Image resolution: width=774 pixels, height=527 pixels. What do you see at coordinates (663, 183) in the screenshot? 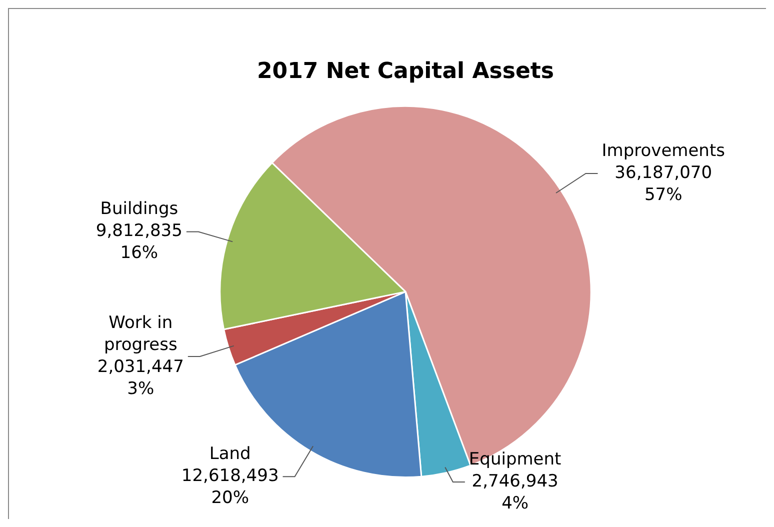
I see `data-label: 36,187,070 57%` at bounding box center [663, 183].